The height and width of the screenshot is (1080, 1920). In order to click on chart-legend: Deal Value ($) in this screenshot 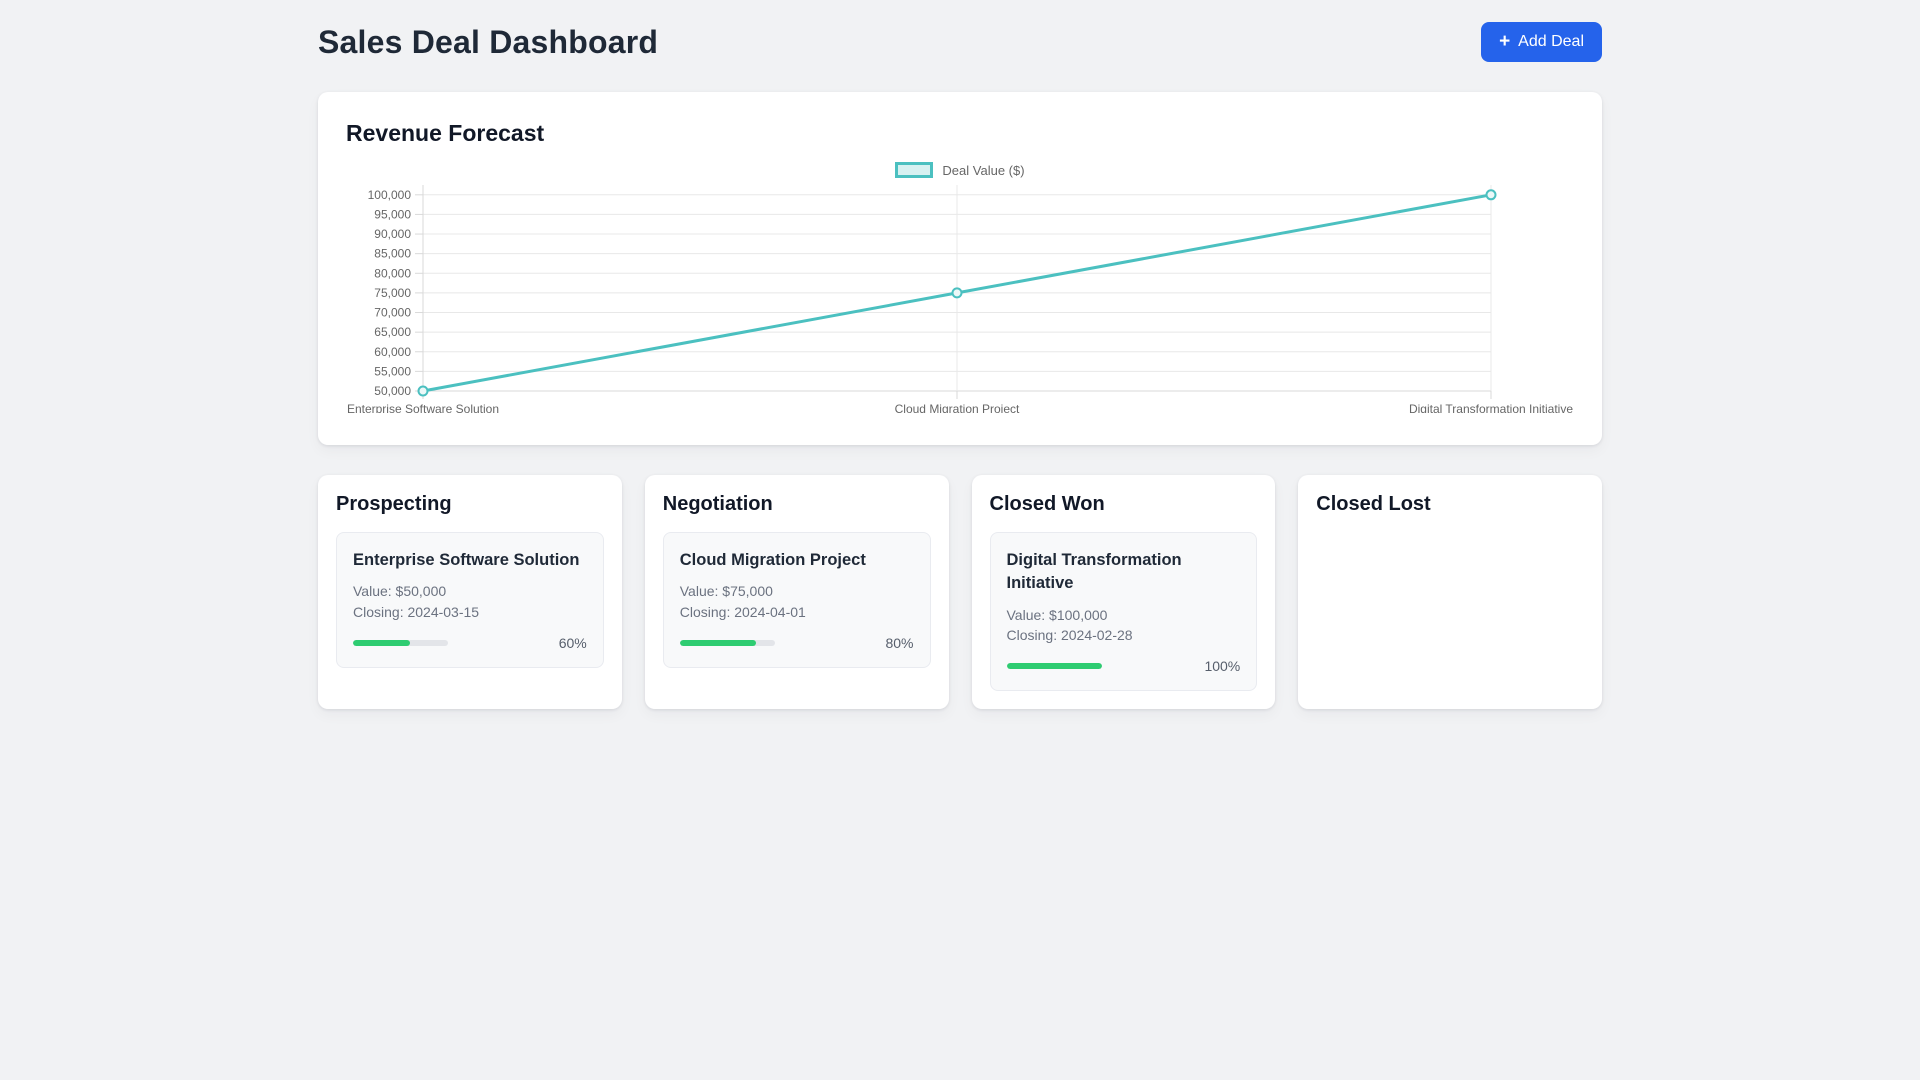, I will do `click(960, 170)`.